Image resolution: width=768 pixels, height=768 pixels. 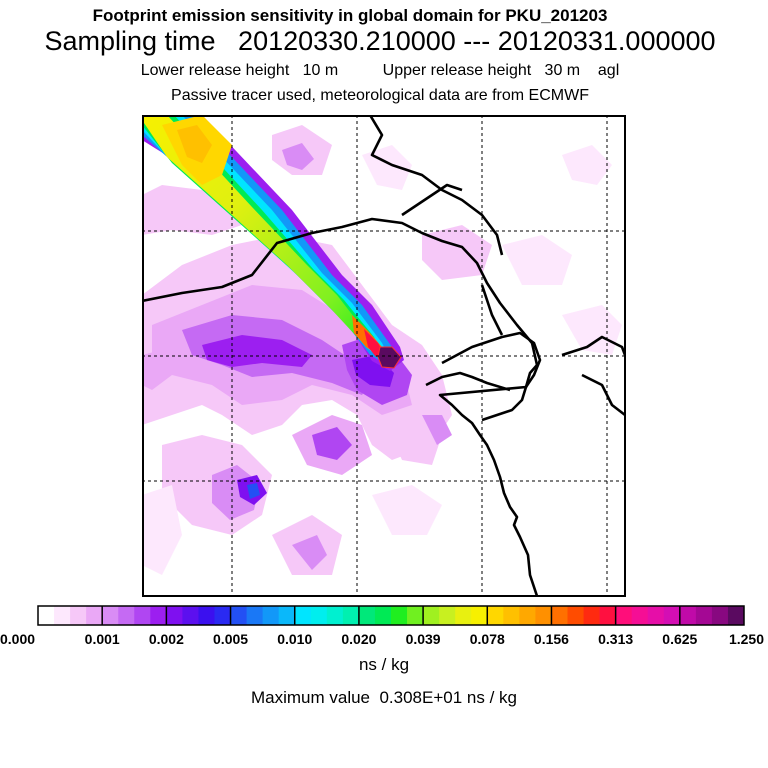 I want to click on scale-unit: ns / kg, so click(x=384, y=664).